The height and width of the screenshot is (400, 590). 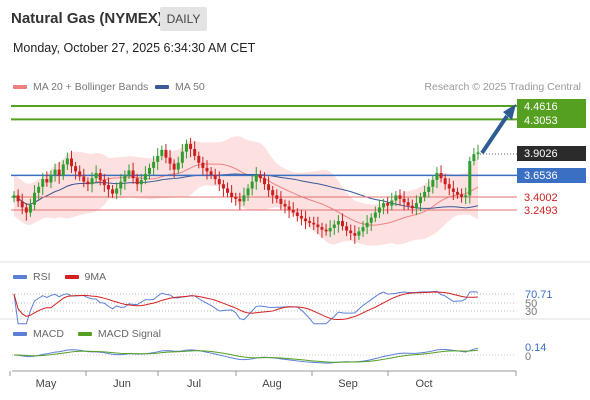 What do you see at coordinates (87, 334) in the screenshot?
I see `macd-legend: MACD MACD Signal` at bounding box center [87, 334].